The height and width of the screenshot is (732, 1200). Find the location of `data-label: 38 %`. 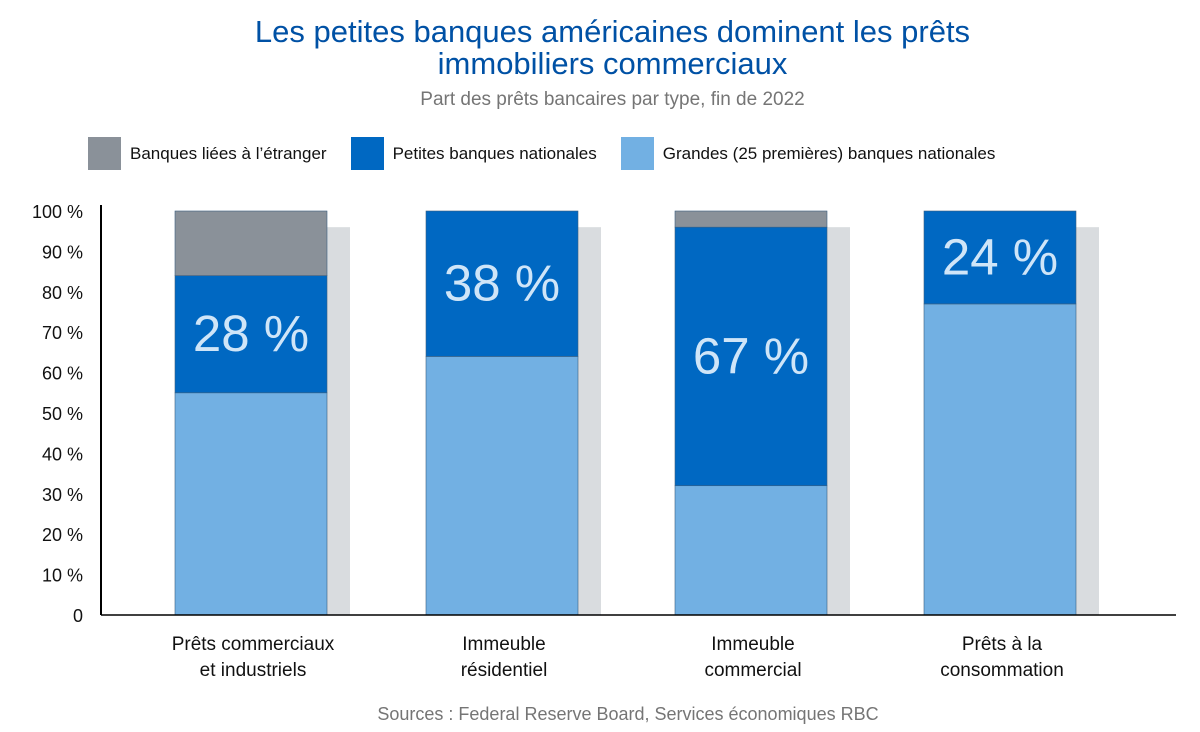

data-label: 38 % is located at coordinates (502, 283).